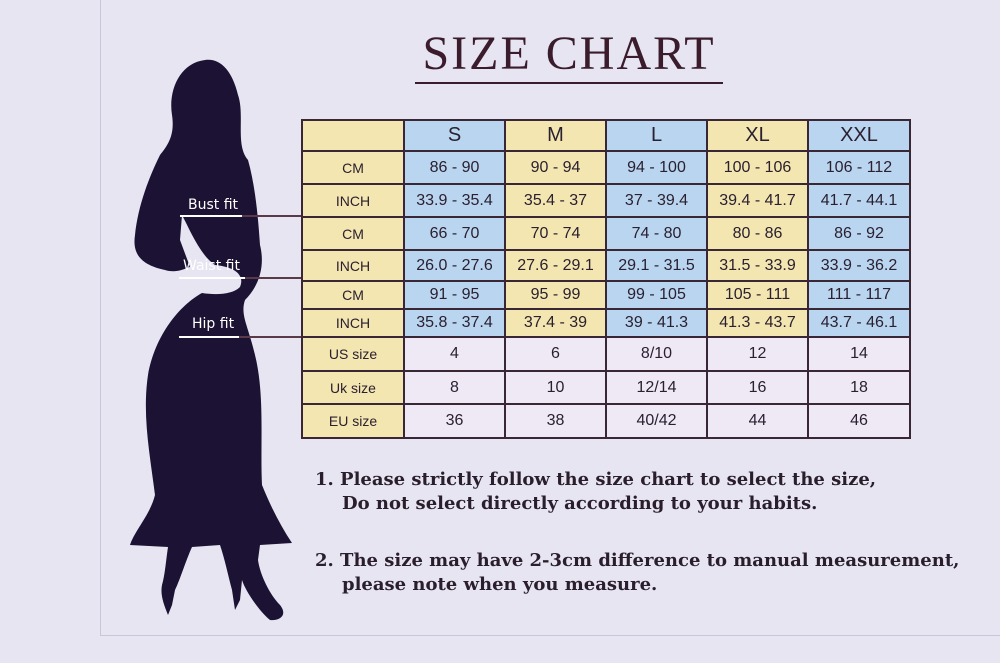  I want to click on size-cell: 66 - 70, so click(454, 233).